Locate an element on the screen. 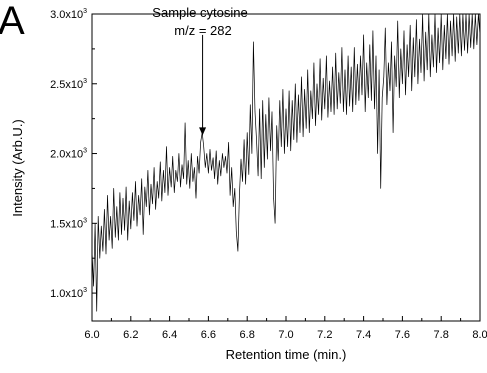 The width and height of the screenshot is (487, 373). x-tick-label: 7.6 is located at coordinates (402, 335).